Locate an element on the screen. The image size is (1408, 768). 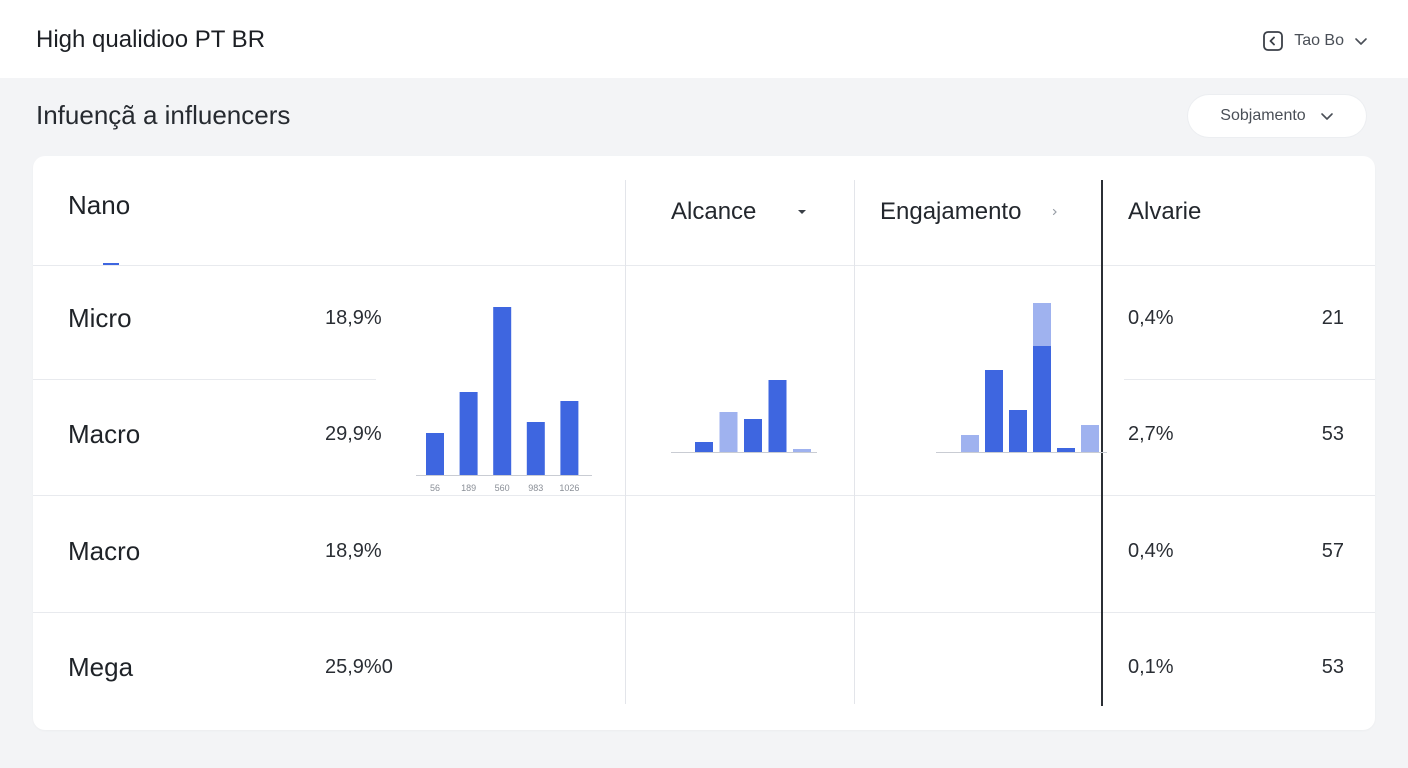
column-header-label: Engajamento is located at coordinates (951, 211).